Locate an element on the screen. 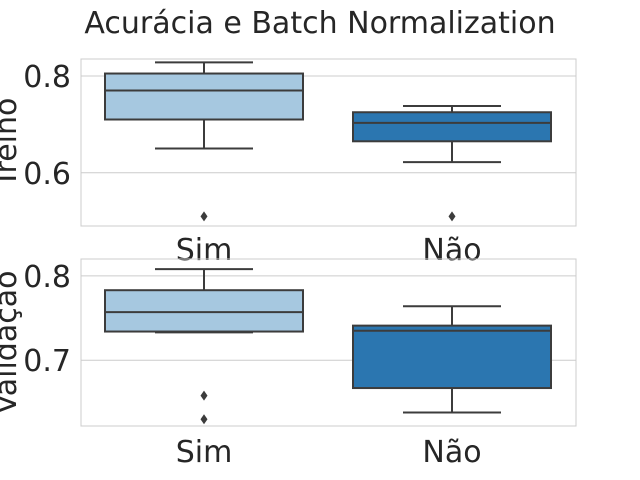  ytick-label-treino-1: 0.6 is located at coordinates (47, 174).